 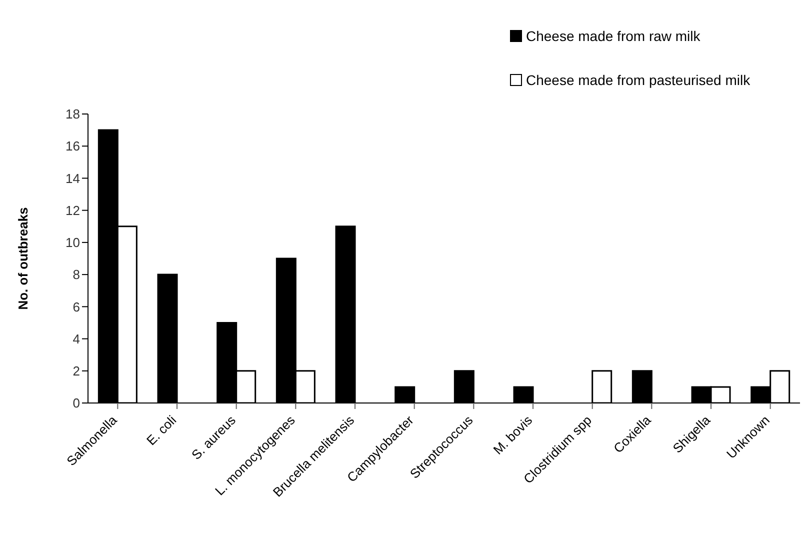 What do you see at coordinates (76, 403) in the screenshot?
I see `y-tick-label: 0` at bounding box center [76, 403].